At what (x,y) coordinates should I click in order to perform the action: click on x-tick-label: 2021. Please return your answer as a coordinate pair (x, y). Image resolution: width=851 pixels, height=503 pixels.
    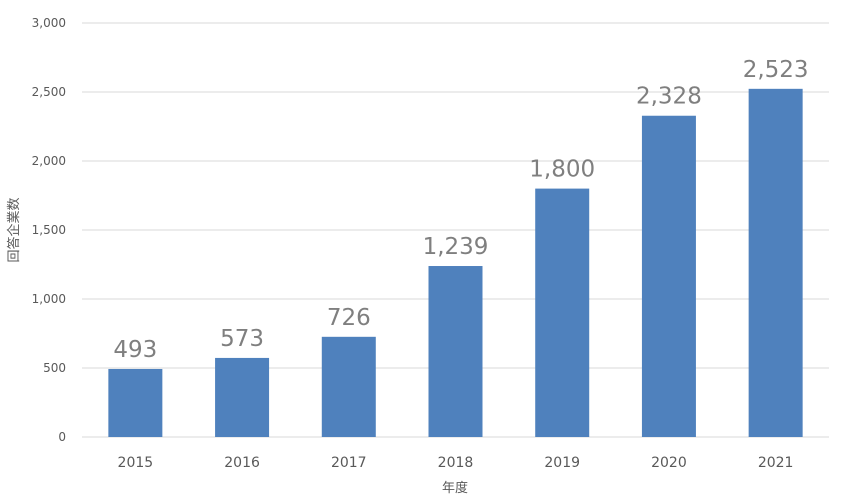
    Looking at the image, I should click on (776, 463).